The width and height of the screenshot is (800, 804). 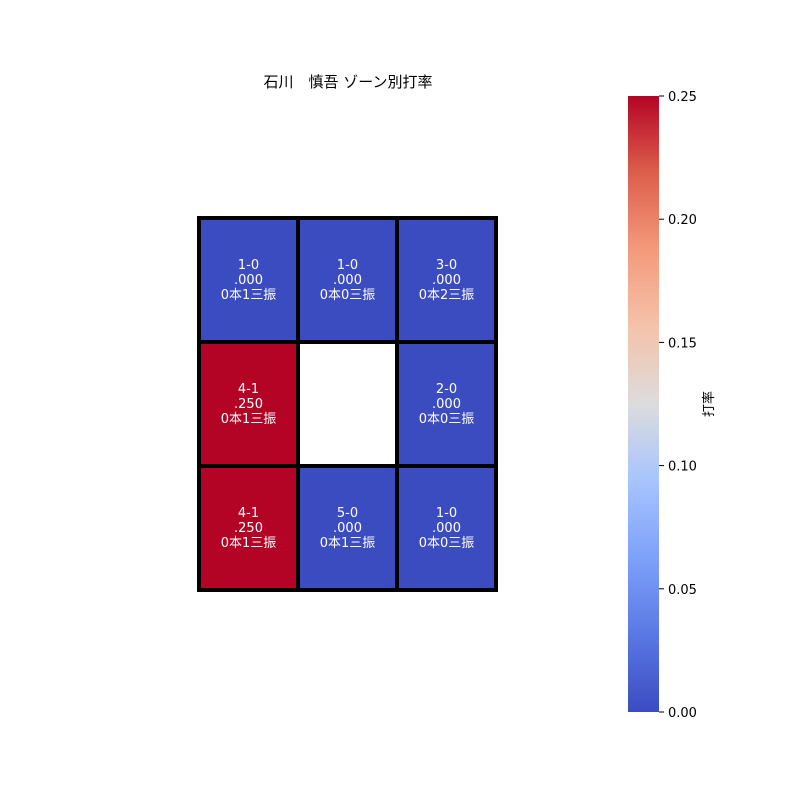 I want to click on colorbar-tick-label: 0.10, so click(x=682, y=467).